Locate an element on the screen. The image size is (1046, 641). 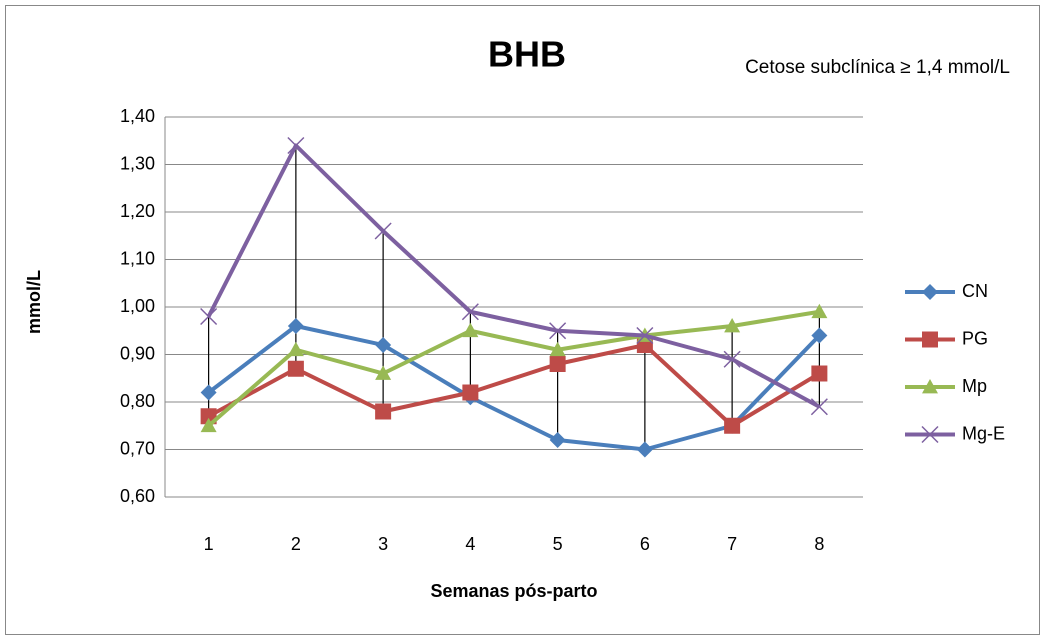
x-tick-label: 2 is located at coordinates (296, 544).